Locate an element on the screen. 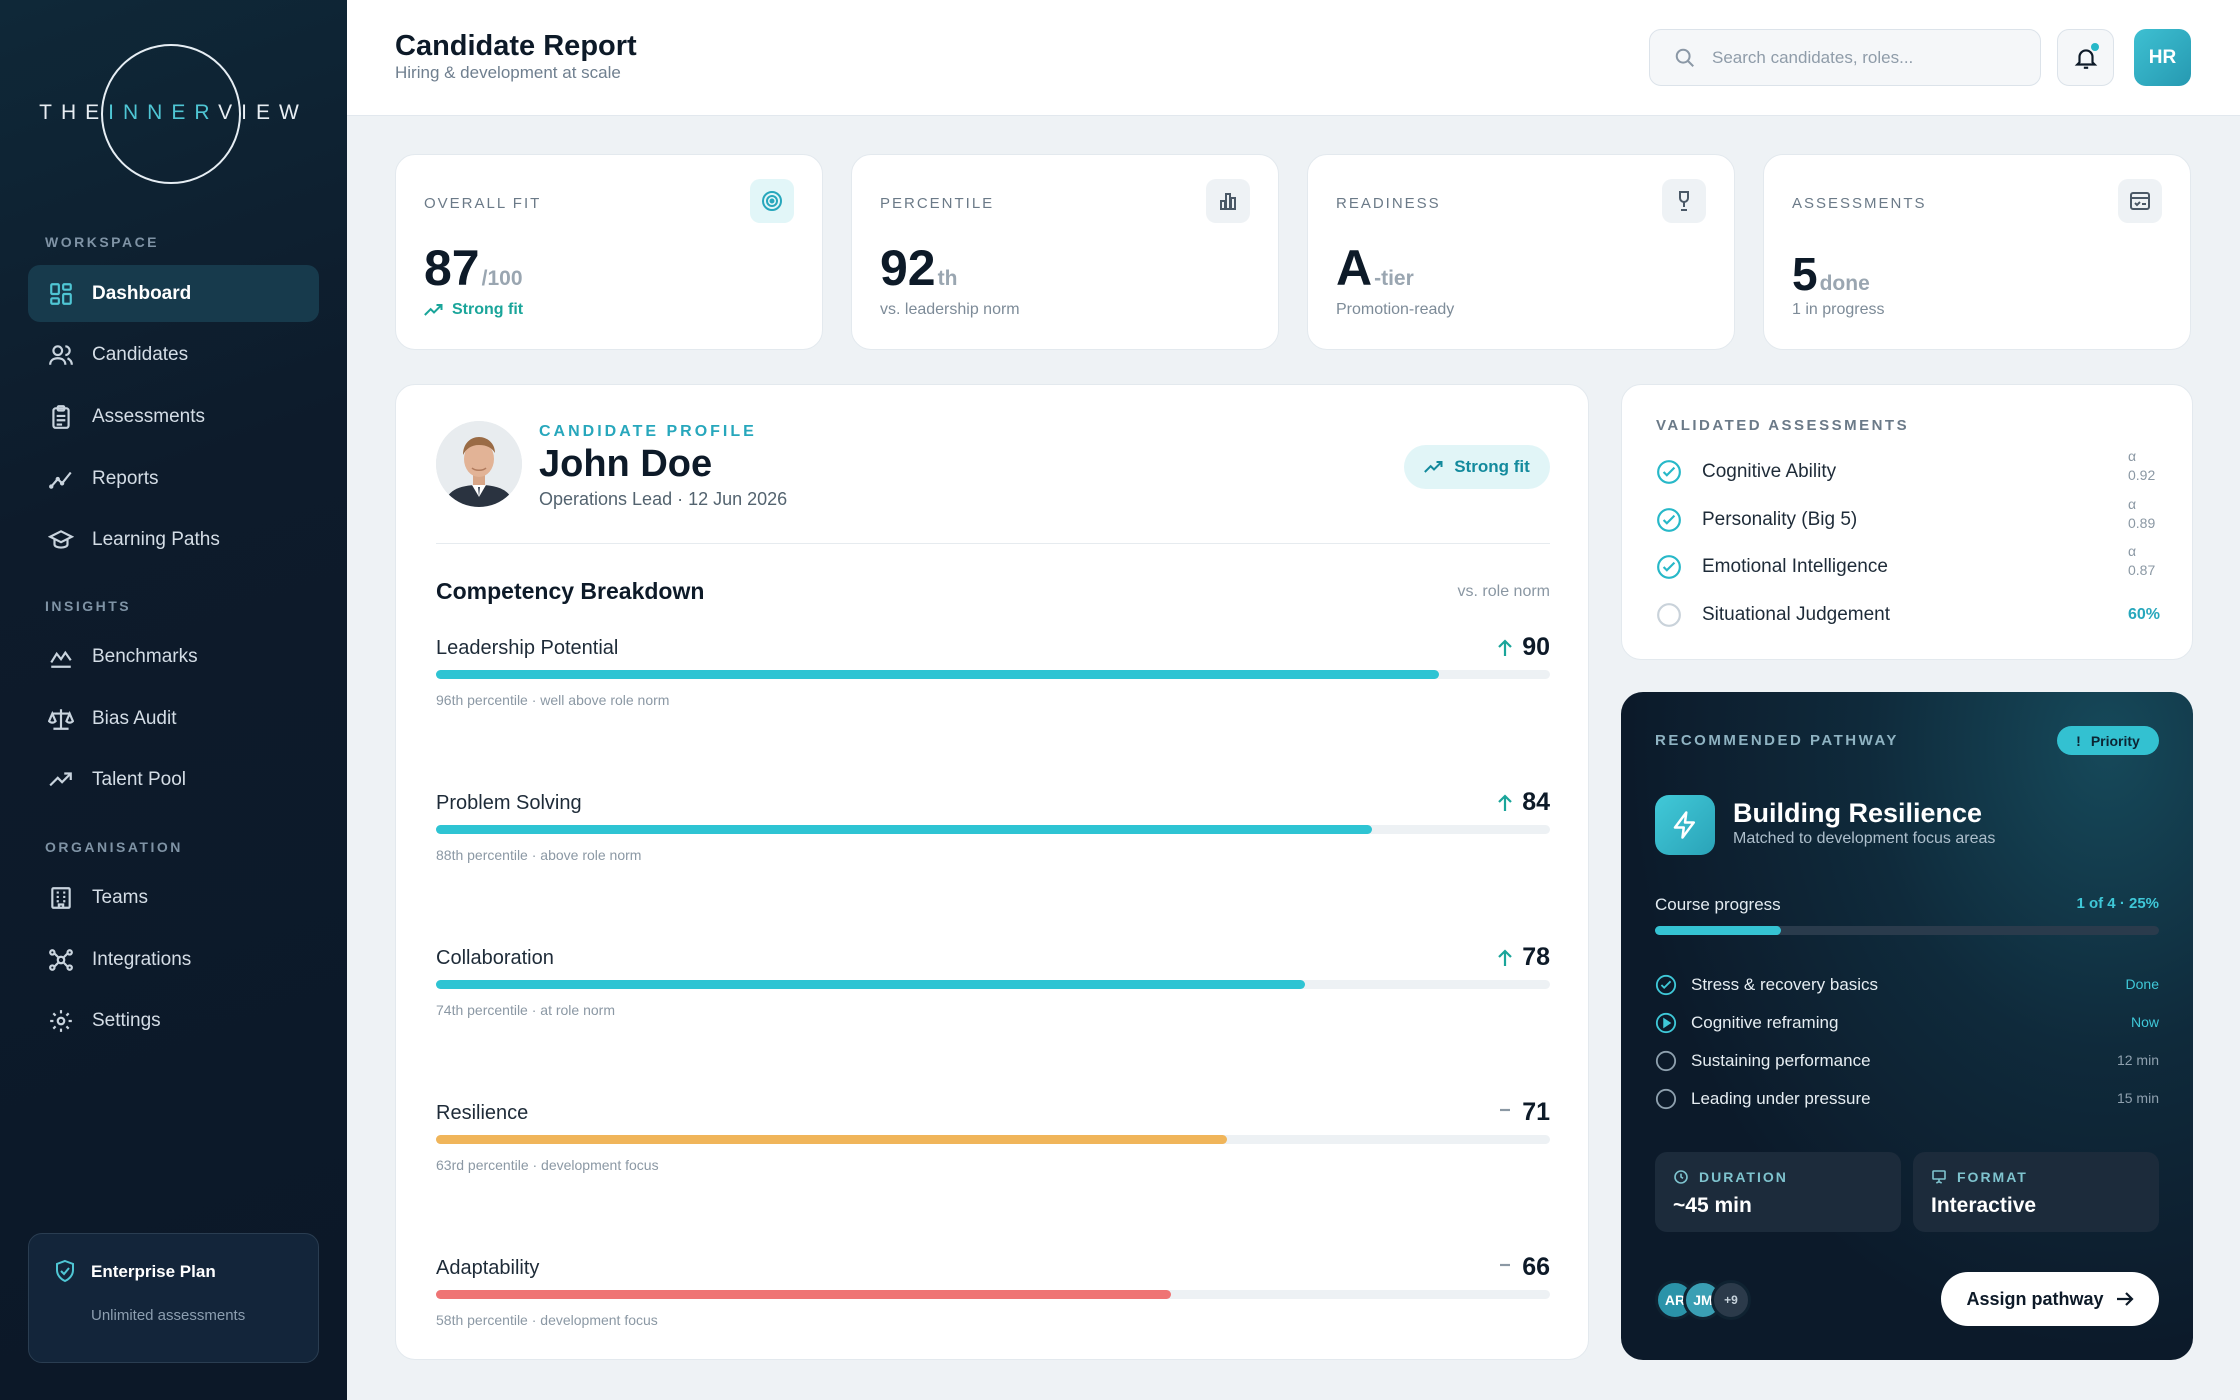  candidate-name: John Doe is located at coordinates (626, 464).